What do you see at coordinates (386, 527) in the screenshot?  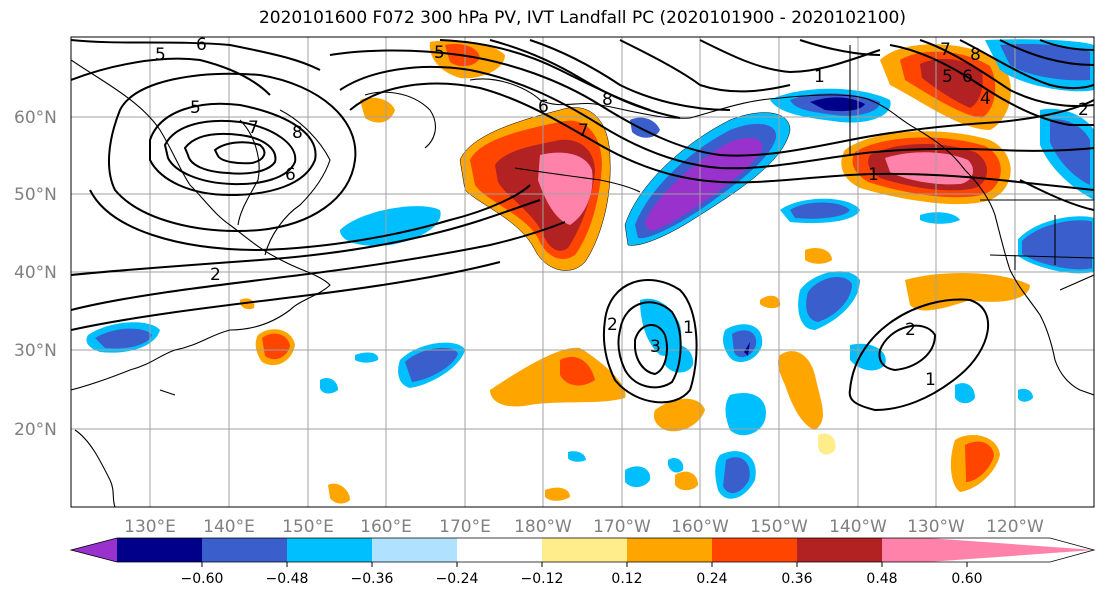 I see `lon-label: 160°E` at bounding box center [386, 527].